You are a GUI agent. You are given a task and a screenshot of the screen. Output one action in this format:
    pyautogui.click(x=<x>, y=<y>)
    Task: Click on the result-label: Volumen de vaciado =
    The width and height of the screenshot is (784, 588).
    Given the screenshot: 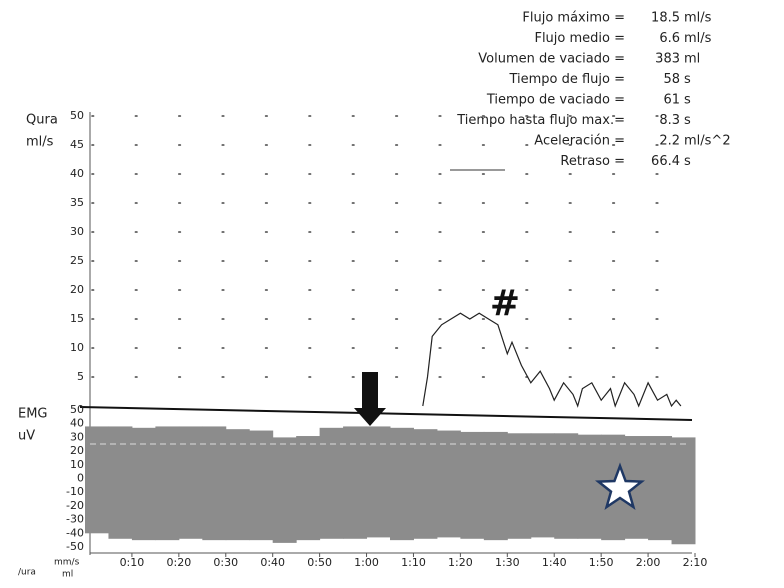 What is the action you would take?
    pyautogui.click(x=551, y=59)
    